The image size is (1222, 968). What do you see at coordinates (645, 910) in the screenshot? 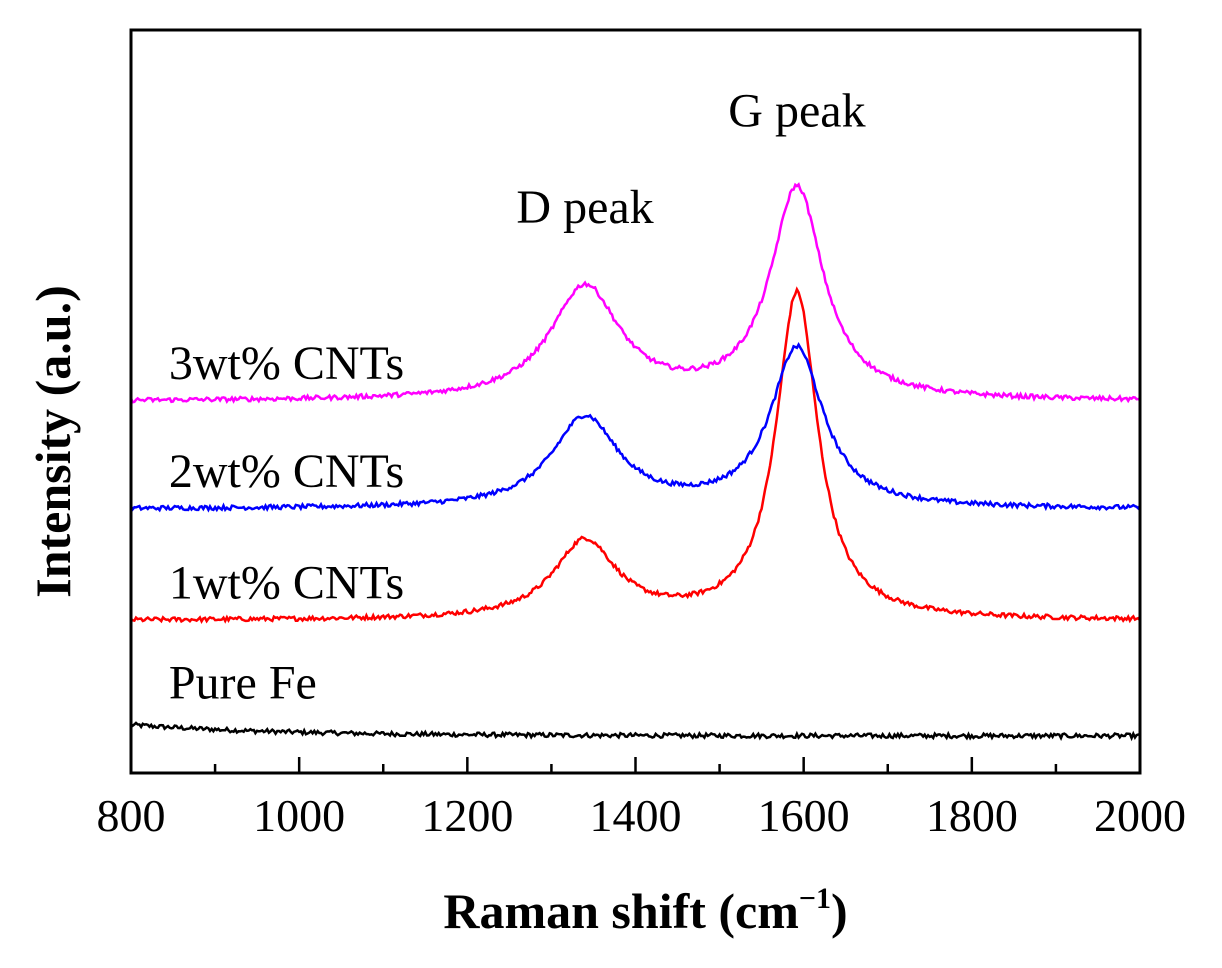
I see `x-axis-title: Raman shift (cm−1)` at bounding box center [645, 910].